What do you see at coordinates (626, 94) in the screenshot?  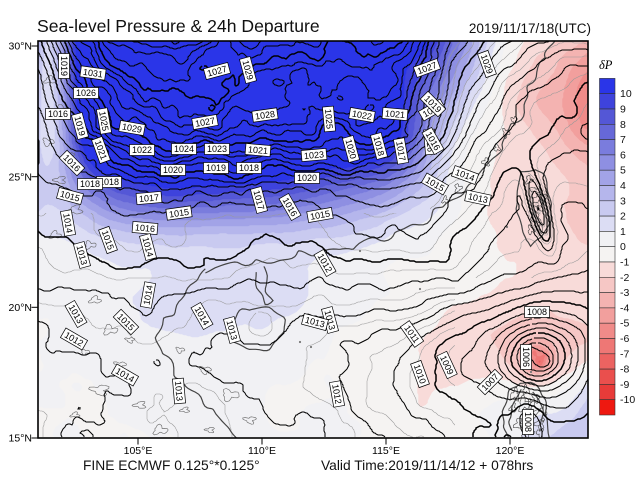 I see `svg-text: 10` at bounding box center [626, 94].